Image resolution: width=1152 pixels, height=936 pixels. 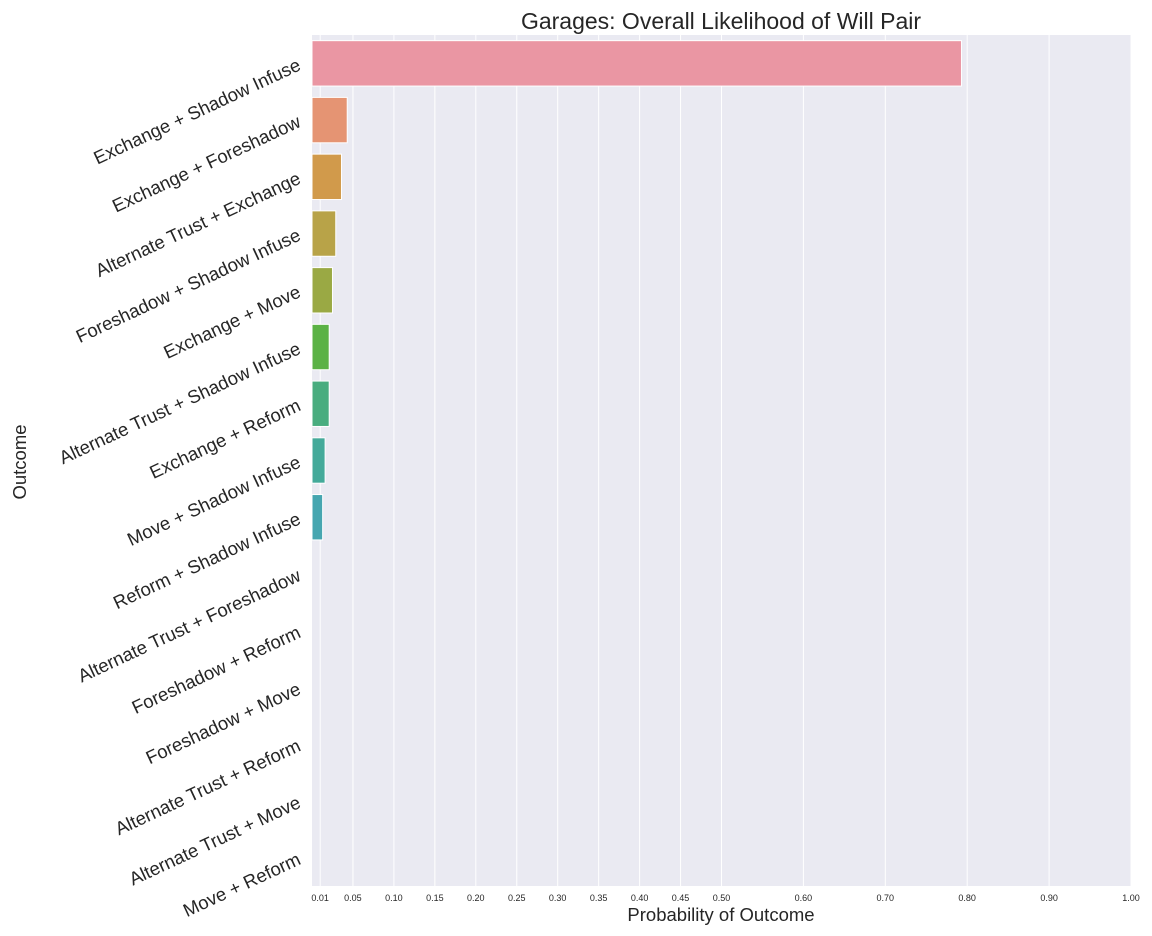 I want to click on x-tick-label: 1.00, so click(x=1131, y=898).